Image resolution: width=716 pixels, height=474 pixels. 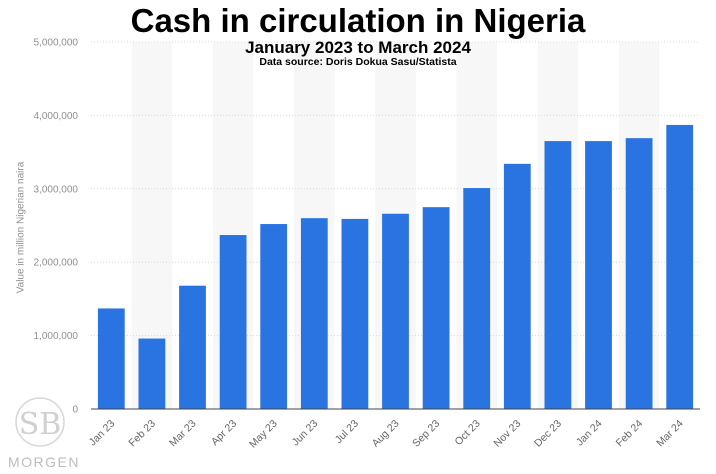 I want to click on y-tick-label: 4,000,000, so click(x=56, y=116).